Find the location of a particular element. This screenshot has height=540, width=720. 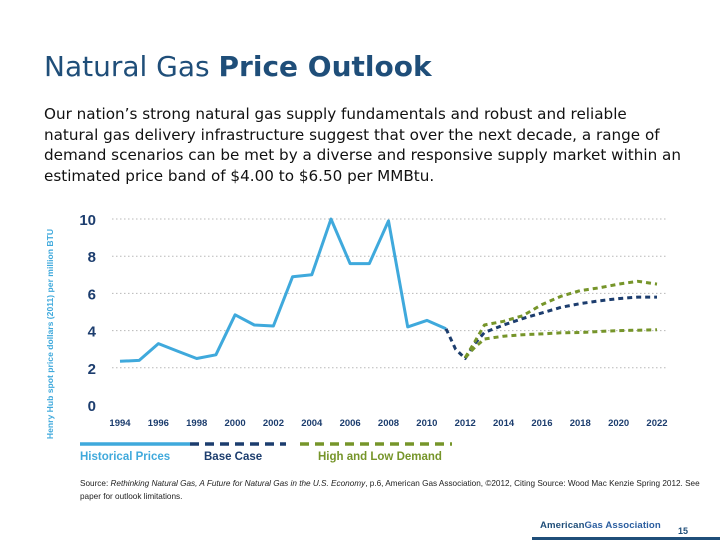

series-base-case is located at coordinates (550, 327).